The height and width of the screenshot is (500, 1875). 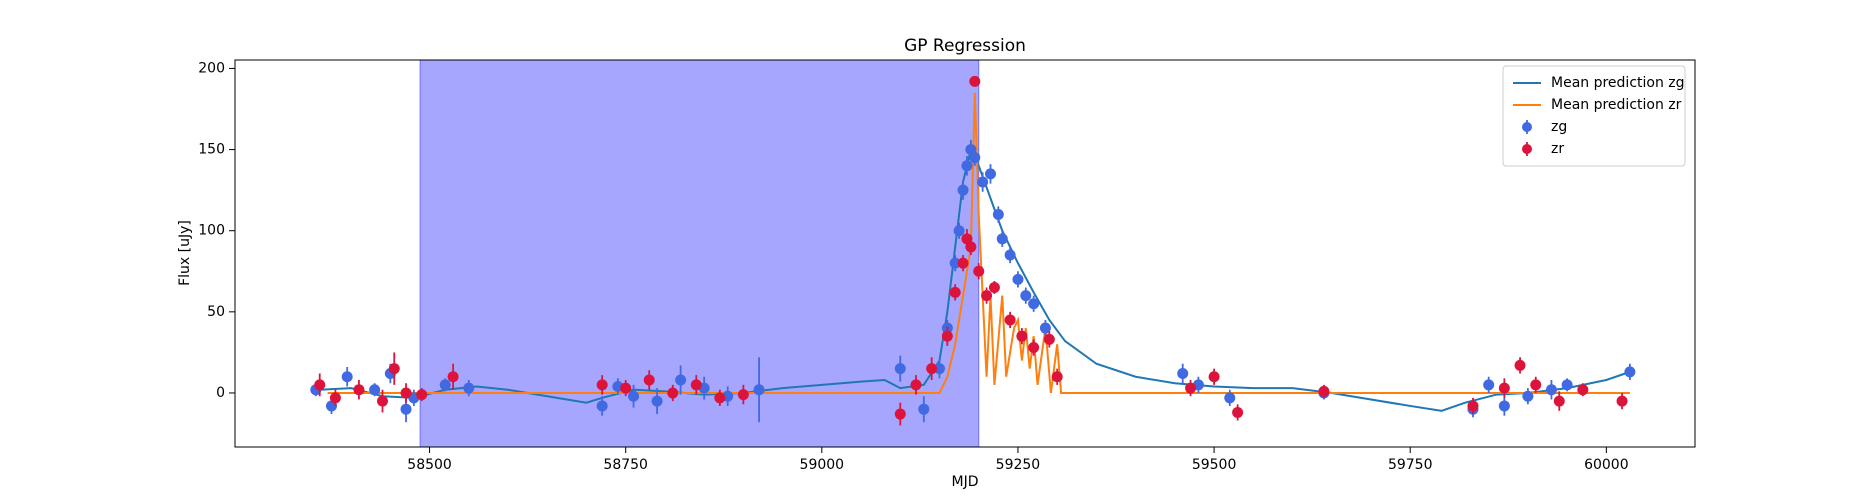 What do you see at coordinates (1606, 465) in the screenshot?
I see `x-tick-label: 60000` at bounding box center [1606, 465].